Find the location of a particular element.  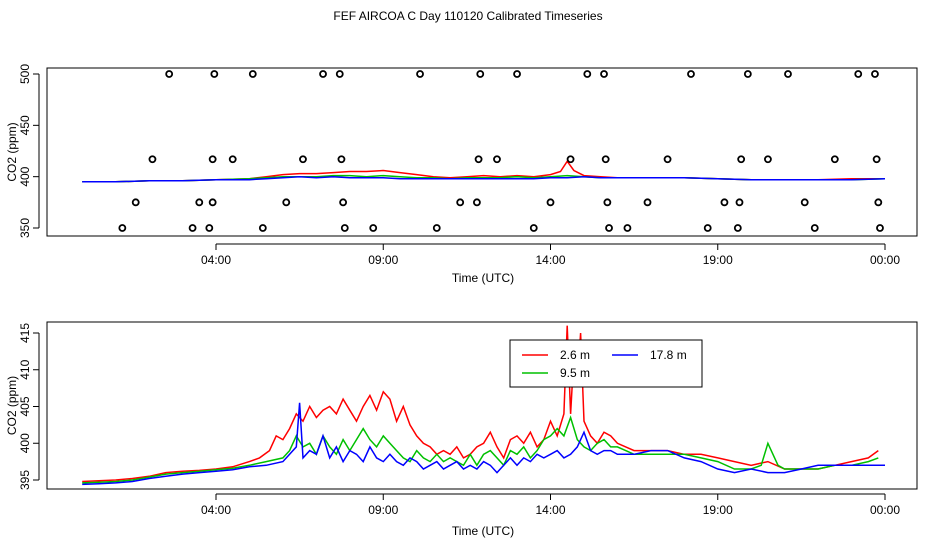

top-y-tick-label: 450 is located at coordinates (25, 125).